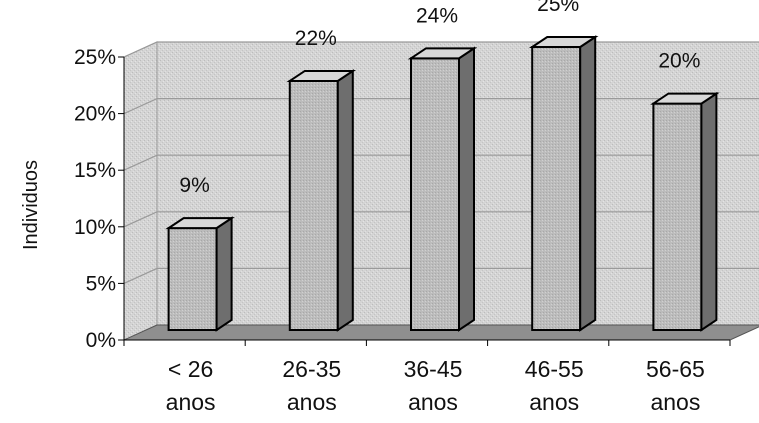  I want to click on x-category-label: 36-45, so click(433, 369).